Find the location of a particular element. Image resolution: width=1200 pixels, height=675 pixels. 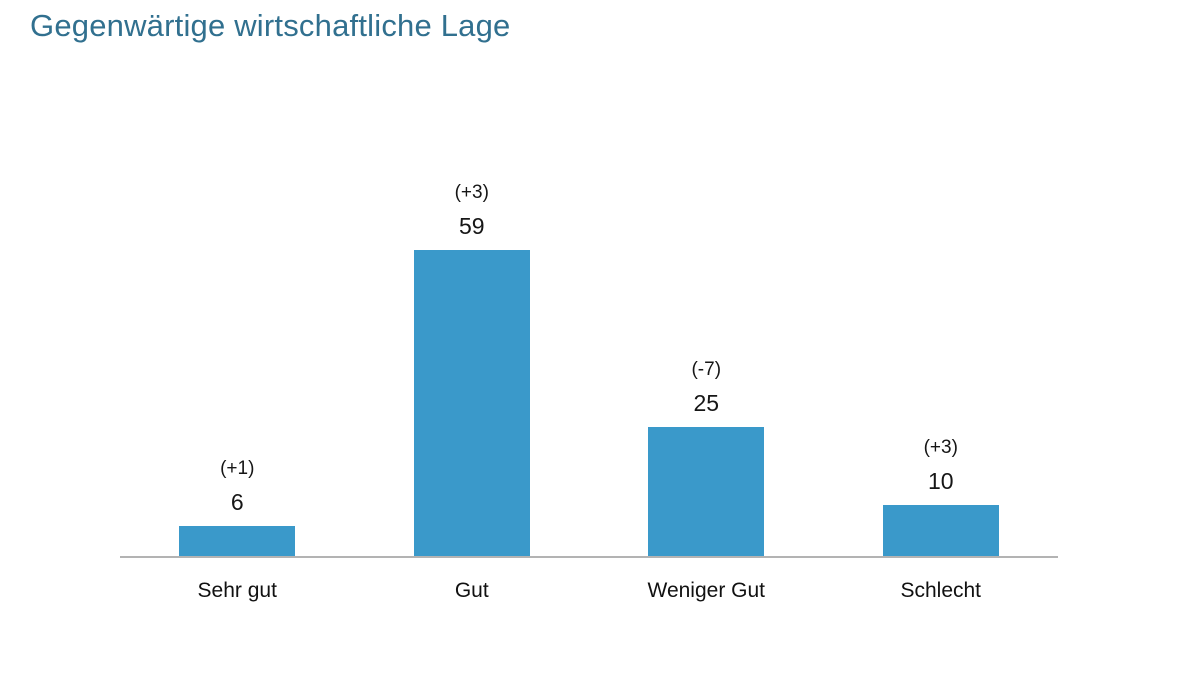

chart-title: Gegenwärtige wirtschaftliche Lage is located at coordinates (270, 25).